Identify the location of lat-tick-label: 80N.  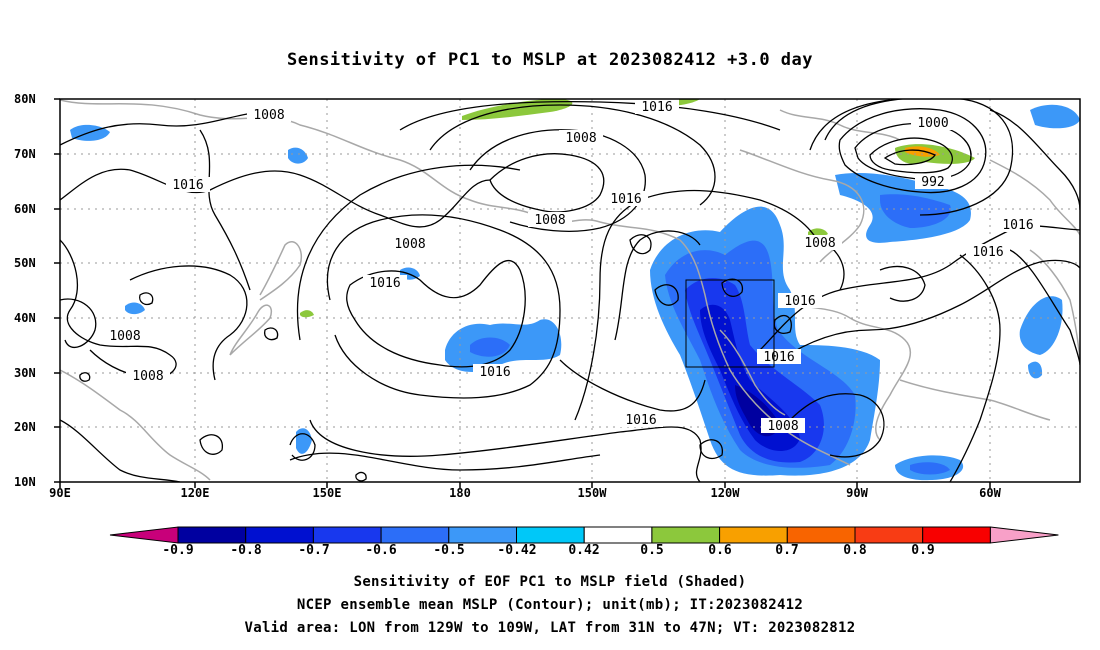
(25, 99).